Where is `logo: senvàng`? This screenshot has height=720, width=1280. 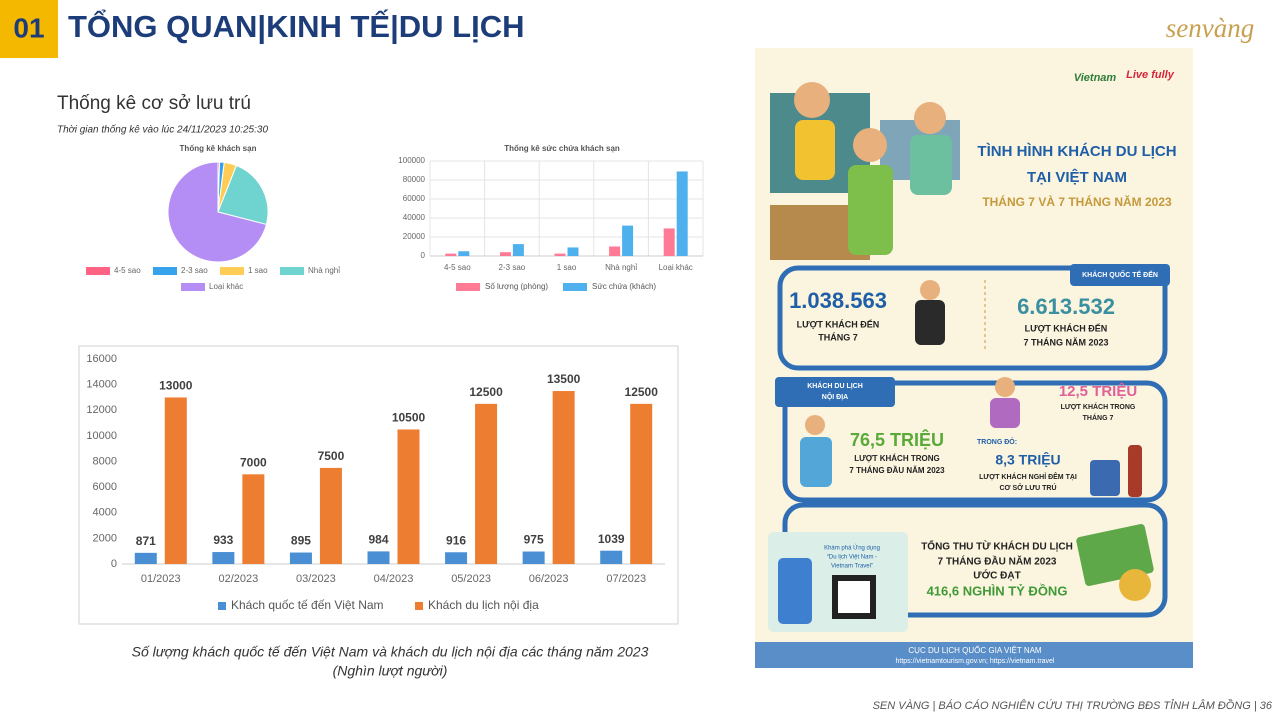
logo: senvàng is located at coordinates (1210, 28).